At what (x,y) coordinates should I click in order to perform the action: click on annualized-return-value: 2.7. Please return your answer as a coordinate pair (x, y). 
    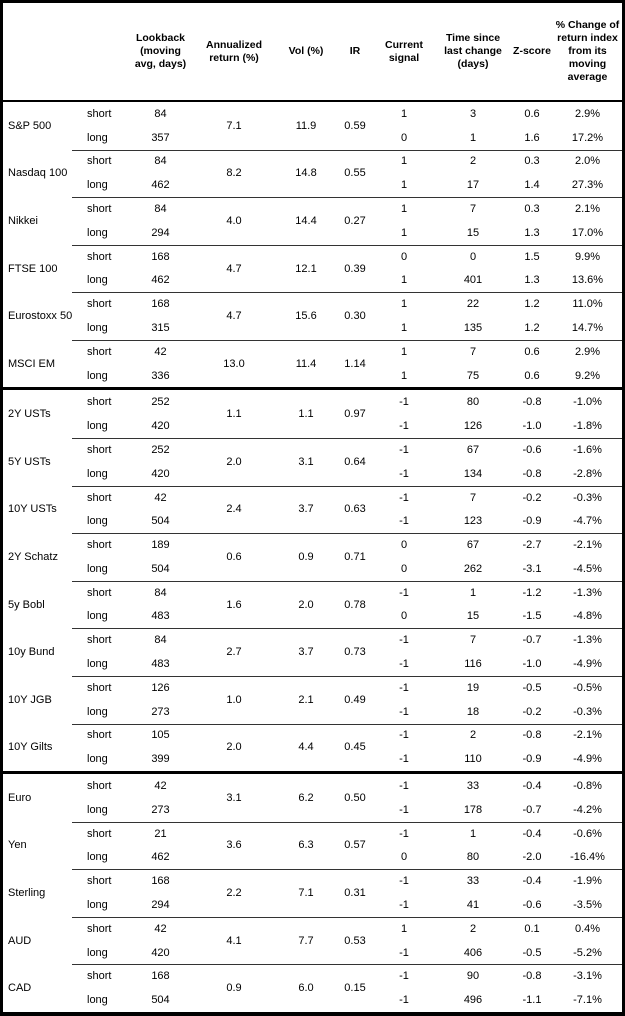
    Looking at the image, I should click on (234, 652).